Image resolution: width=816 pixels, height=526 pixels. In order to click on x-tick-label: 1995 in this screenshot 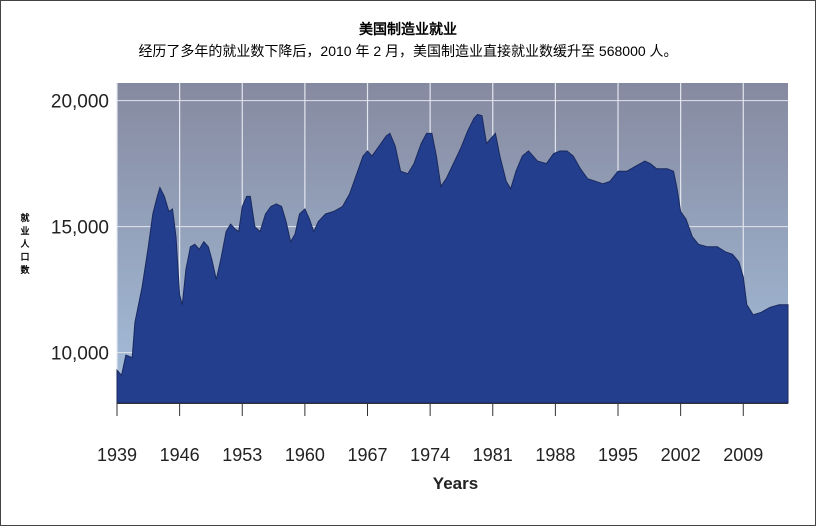, I will do `click(618, 455)`.